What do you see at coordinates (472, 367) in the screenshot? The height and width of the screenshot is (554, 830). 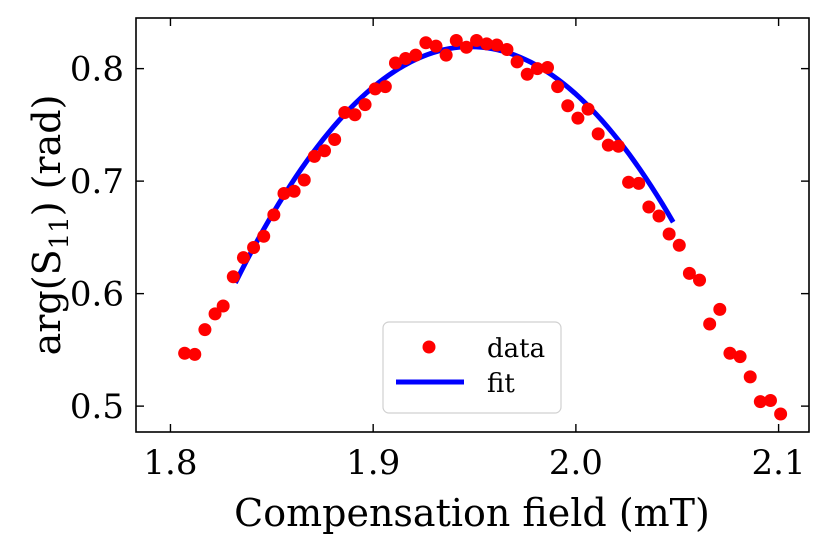 I see `legend: data fit` at bounding box center [472, 367].